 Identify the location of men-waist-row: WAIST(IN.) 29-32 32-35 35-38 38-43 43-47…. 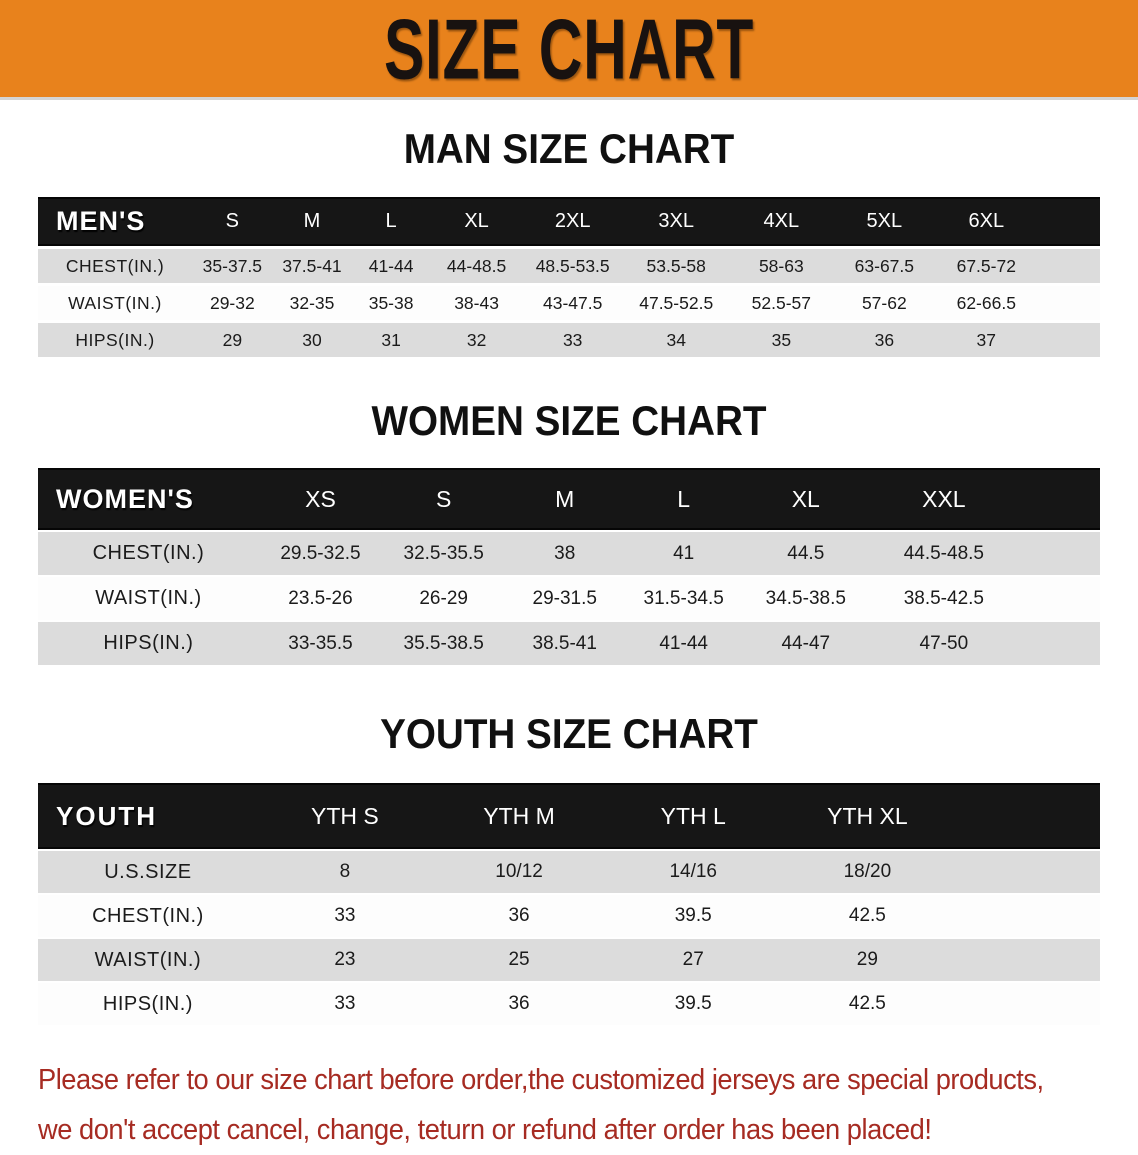
(569, 303).